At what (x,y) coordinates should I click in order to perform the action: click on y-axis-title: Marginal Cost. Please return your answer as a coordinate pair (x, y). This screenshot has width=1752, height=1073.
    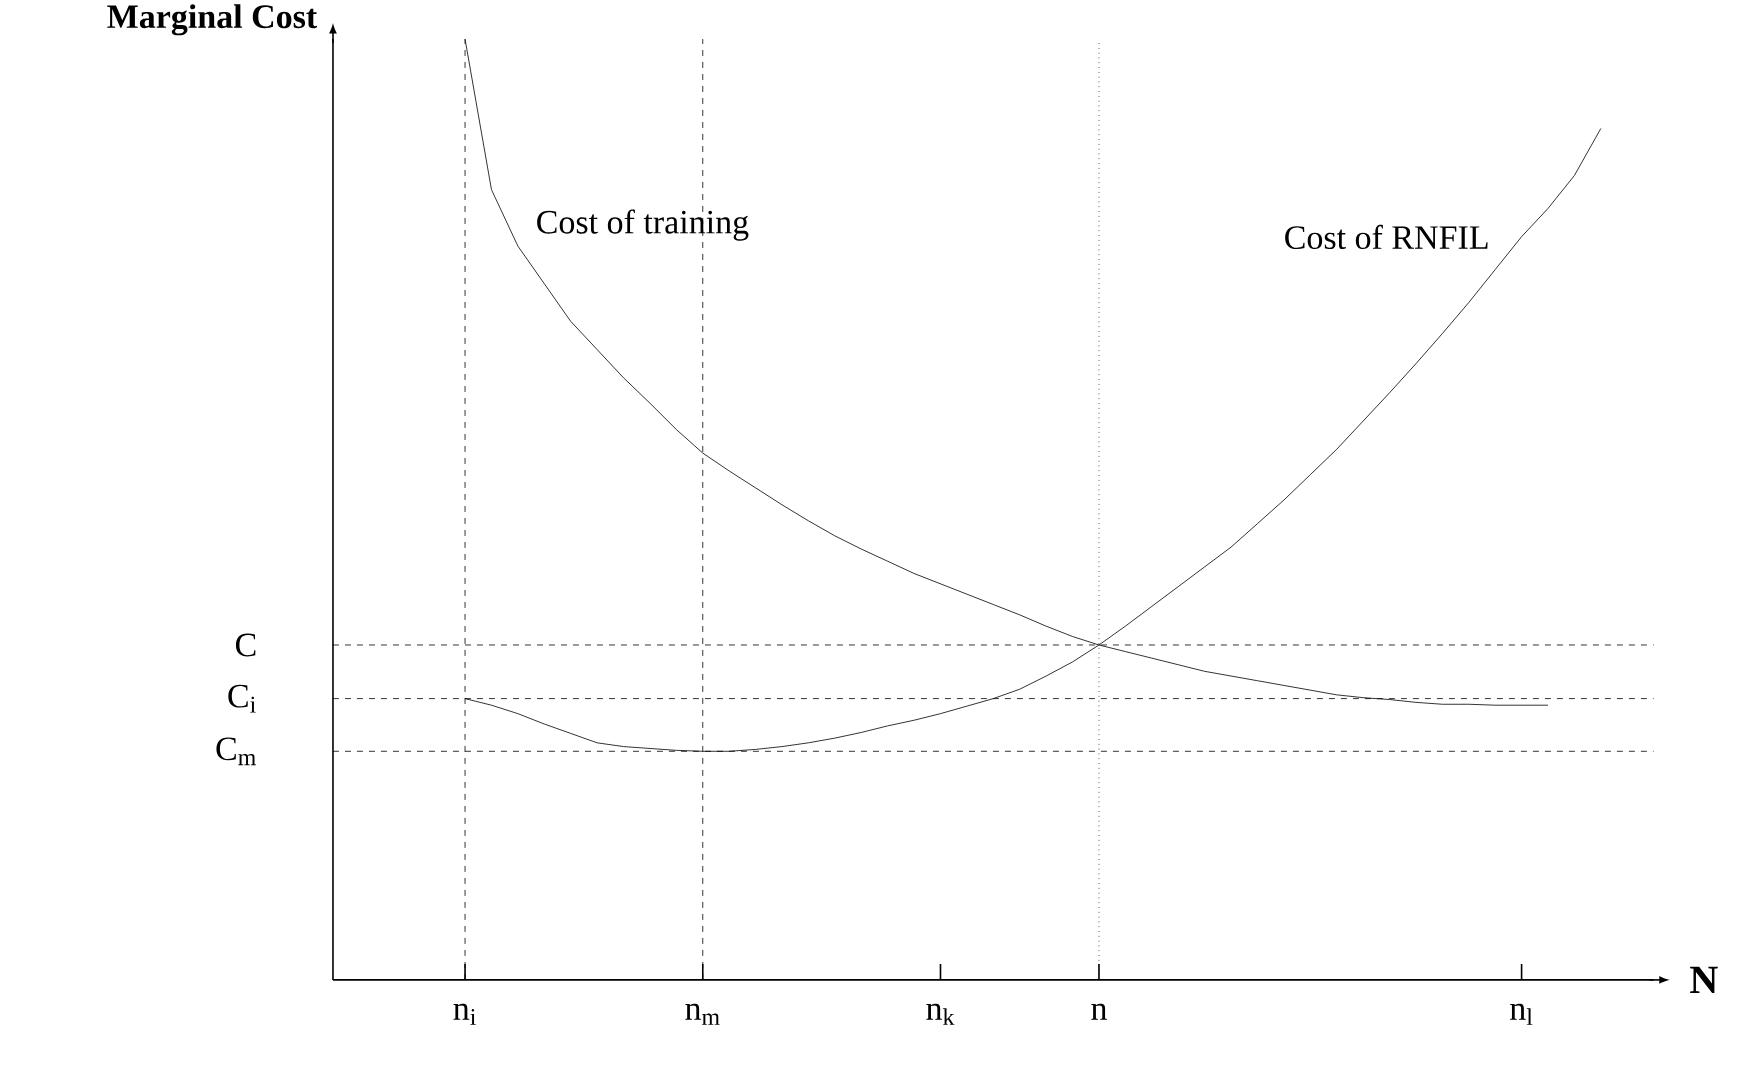
    Looking at the image, I should click on (212, 20).